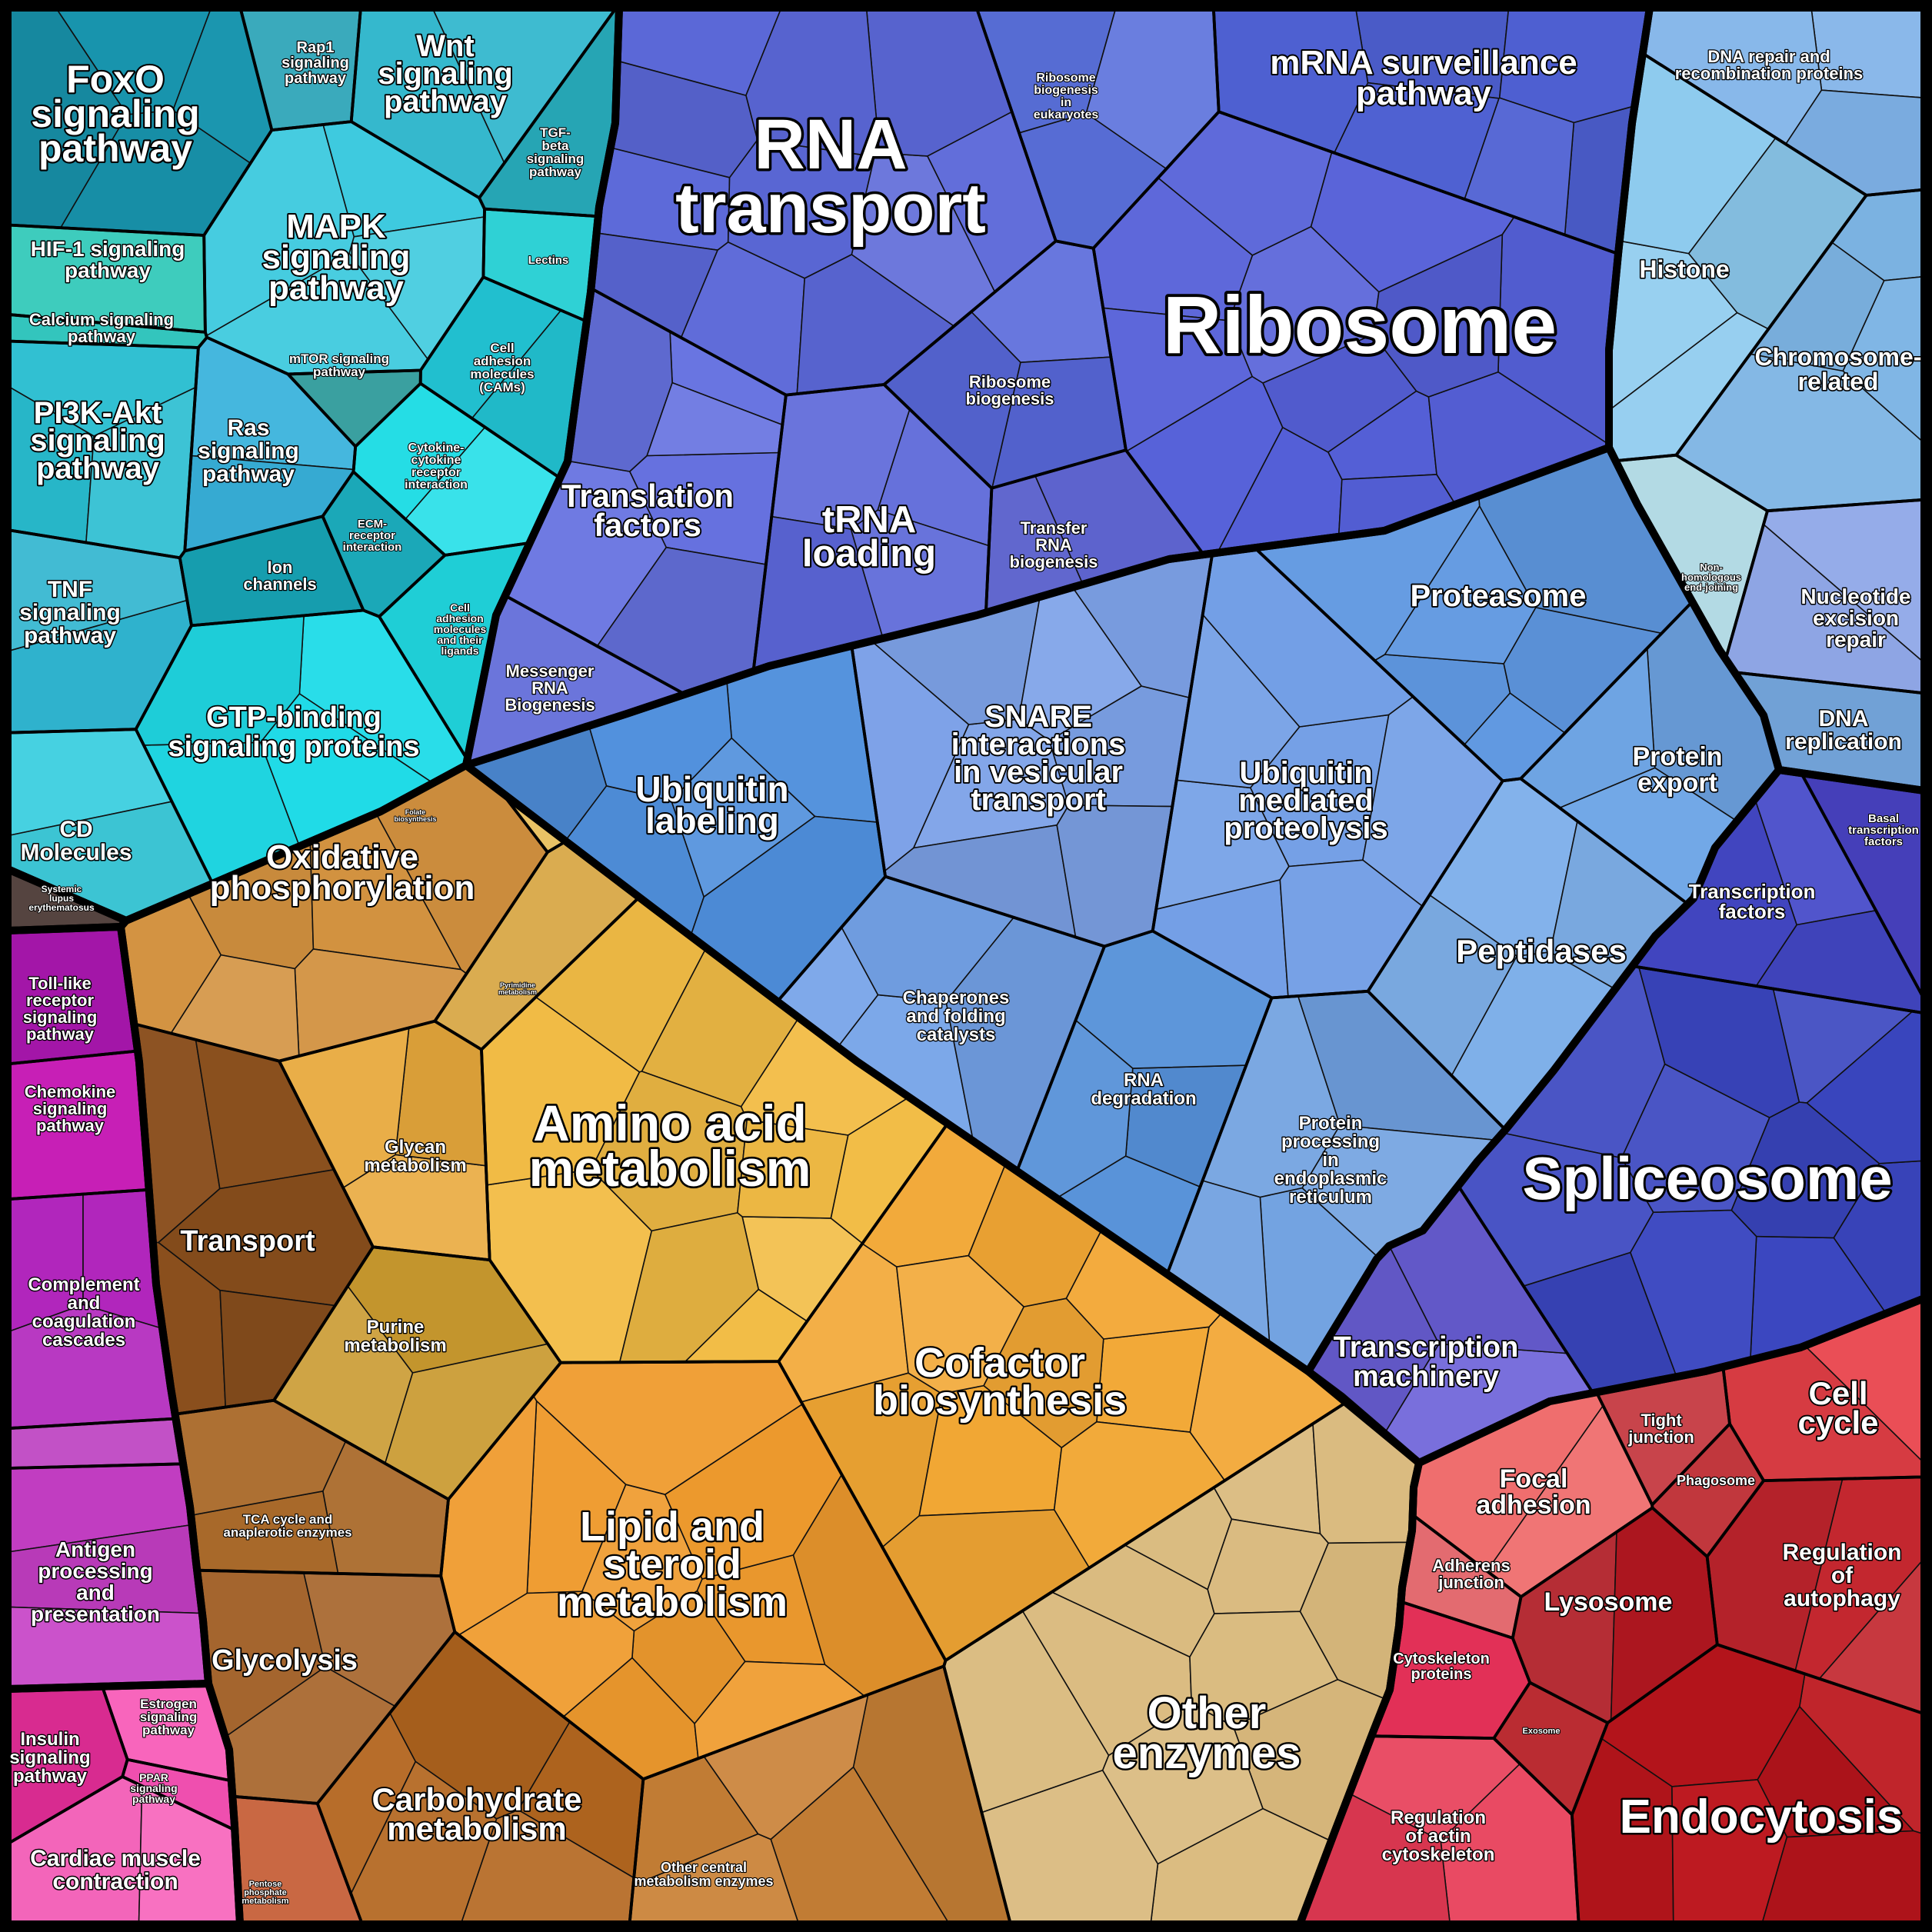 The height and width of the screenshot is (1932, 1932). I want to click on svg-text: Transport, so click(247, 1241).